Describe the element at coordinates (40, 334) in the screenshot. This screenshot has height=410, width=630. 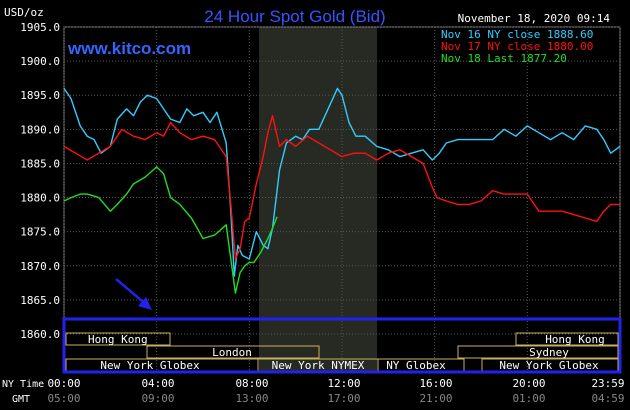
I see `y-tick-label: 1860.0` at that location.